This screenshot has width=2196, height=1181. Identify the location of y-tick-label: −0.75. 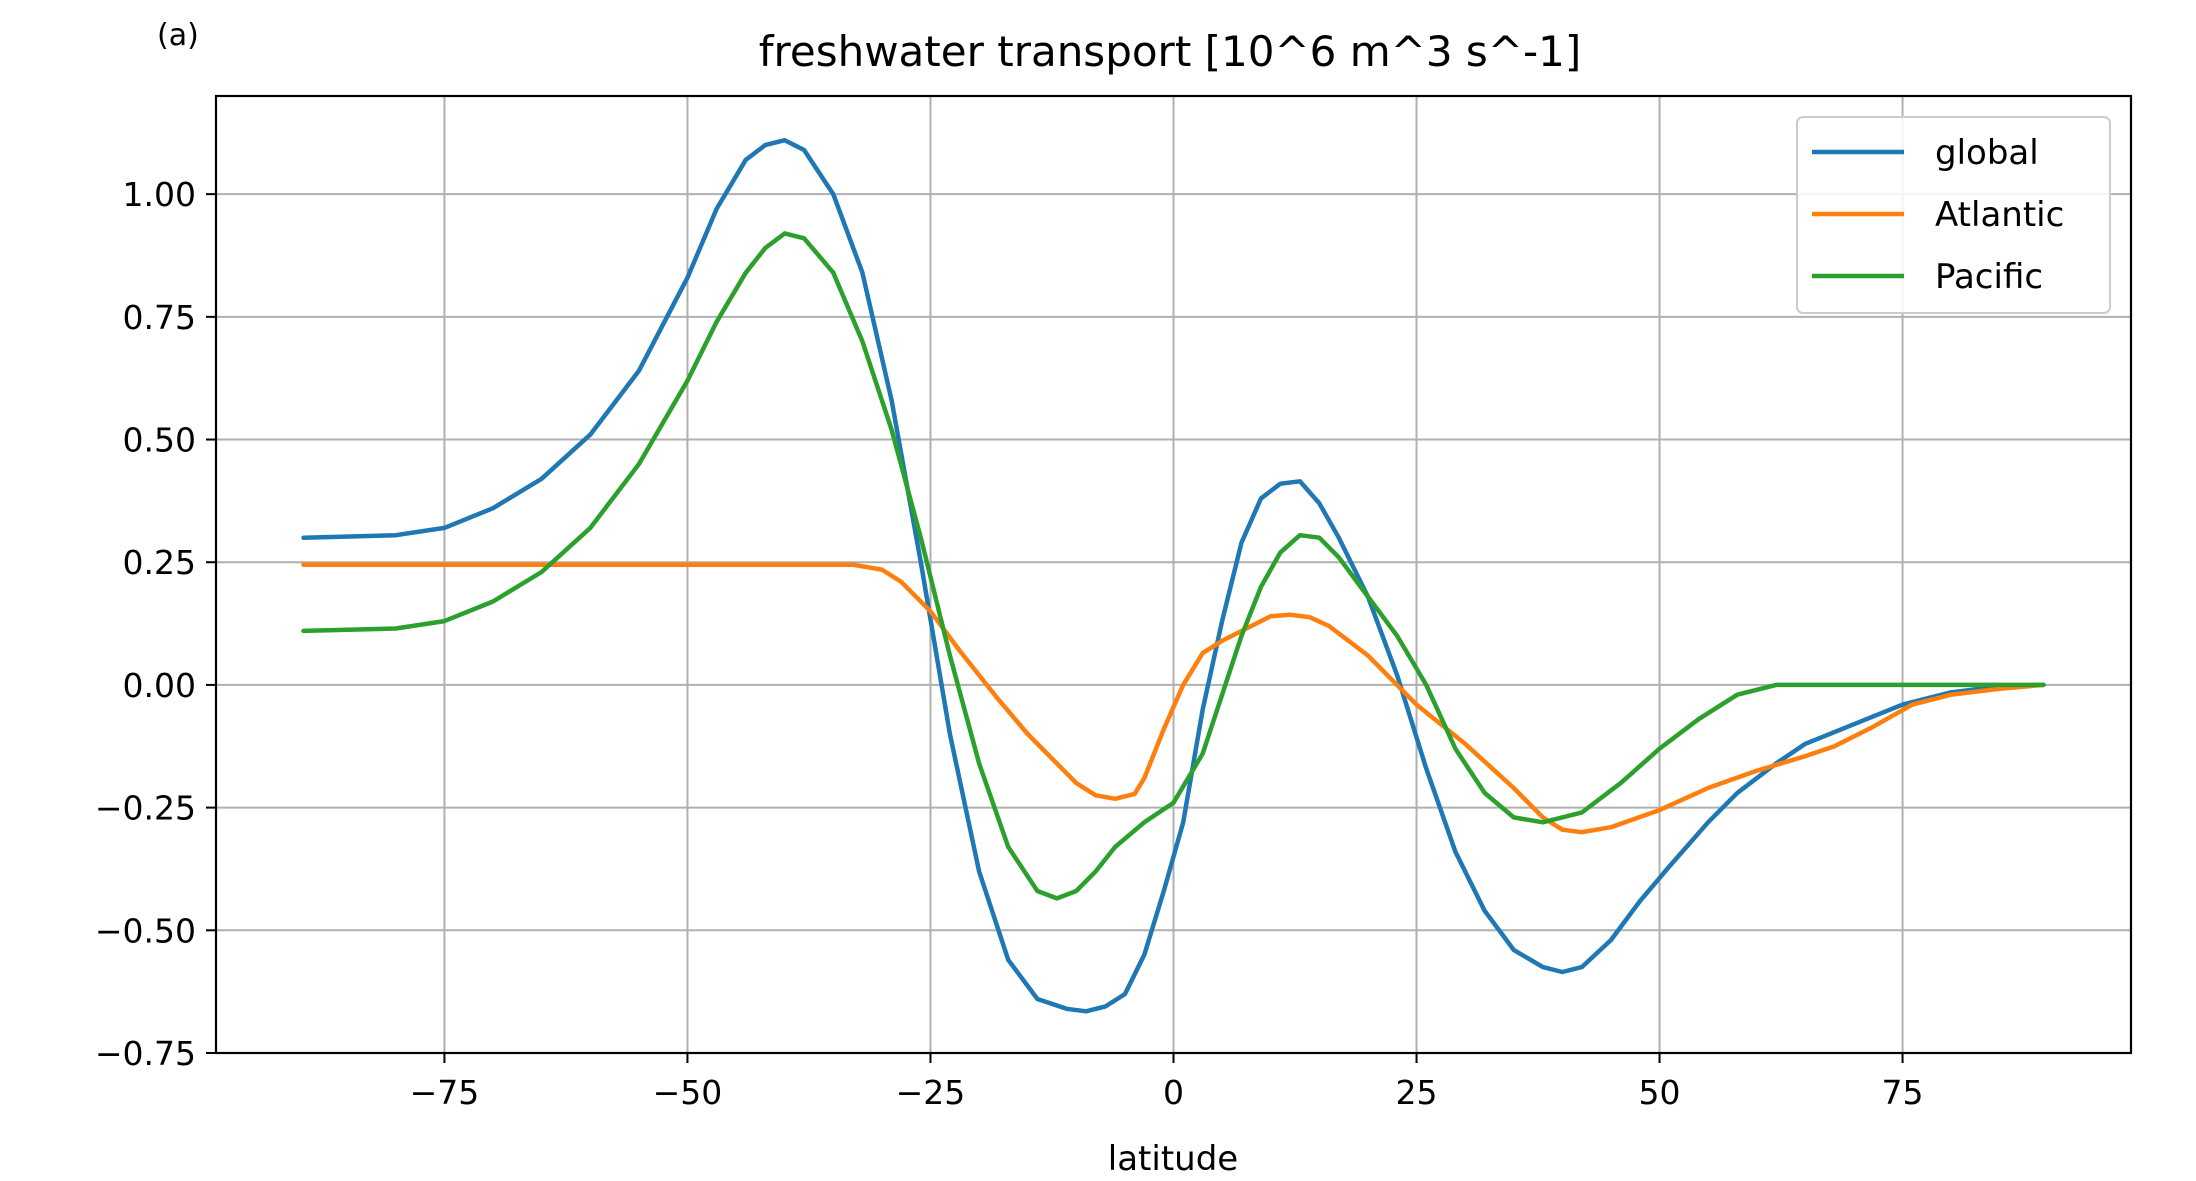
(145, 1053).